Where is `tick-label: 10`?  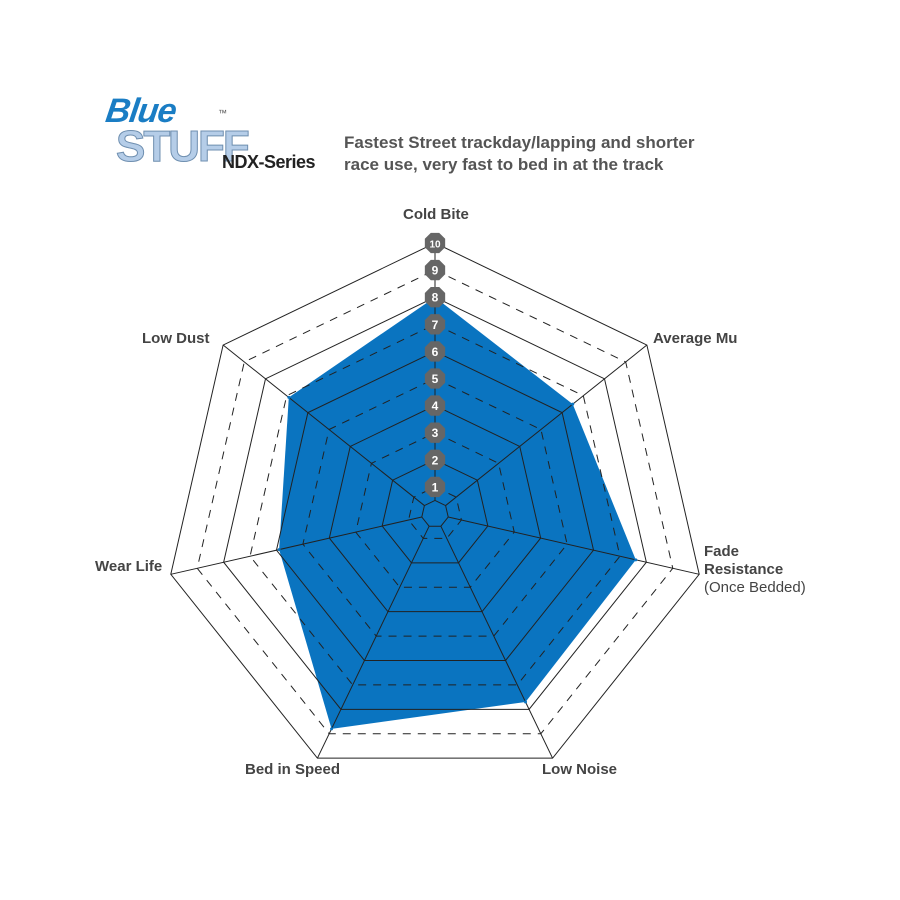
tick-label: 10 is located at coordinates (435, 245).